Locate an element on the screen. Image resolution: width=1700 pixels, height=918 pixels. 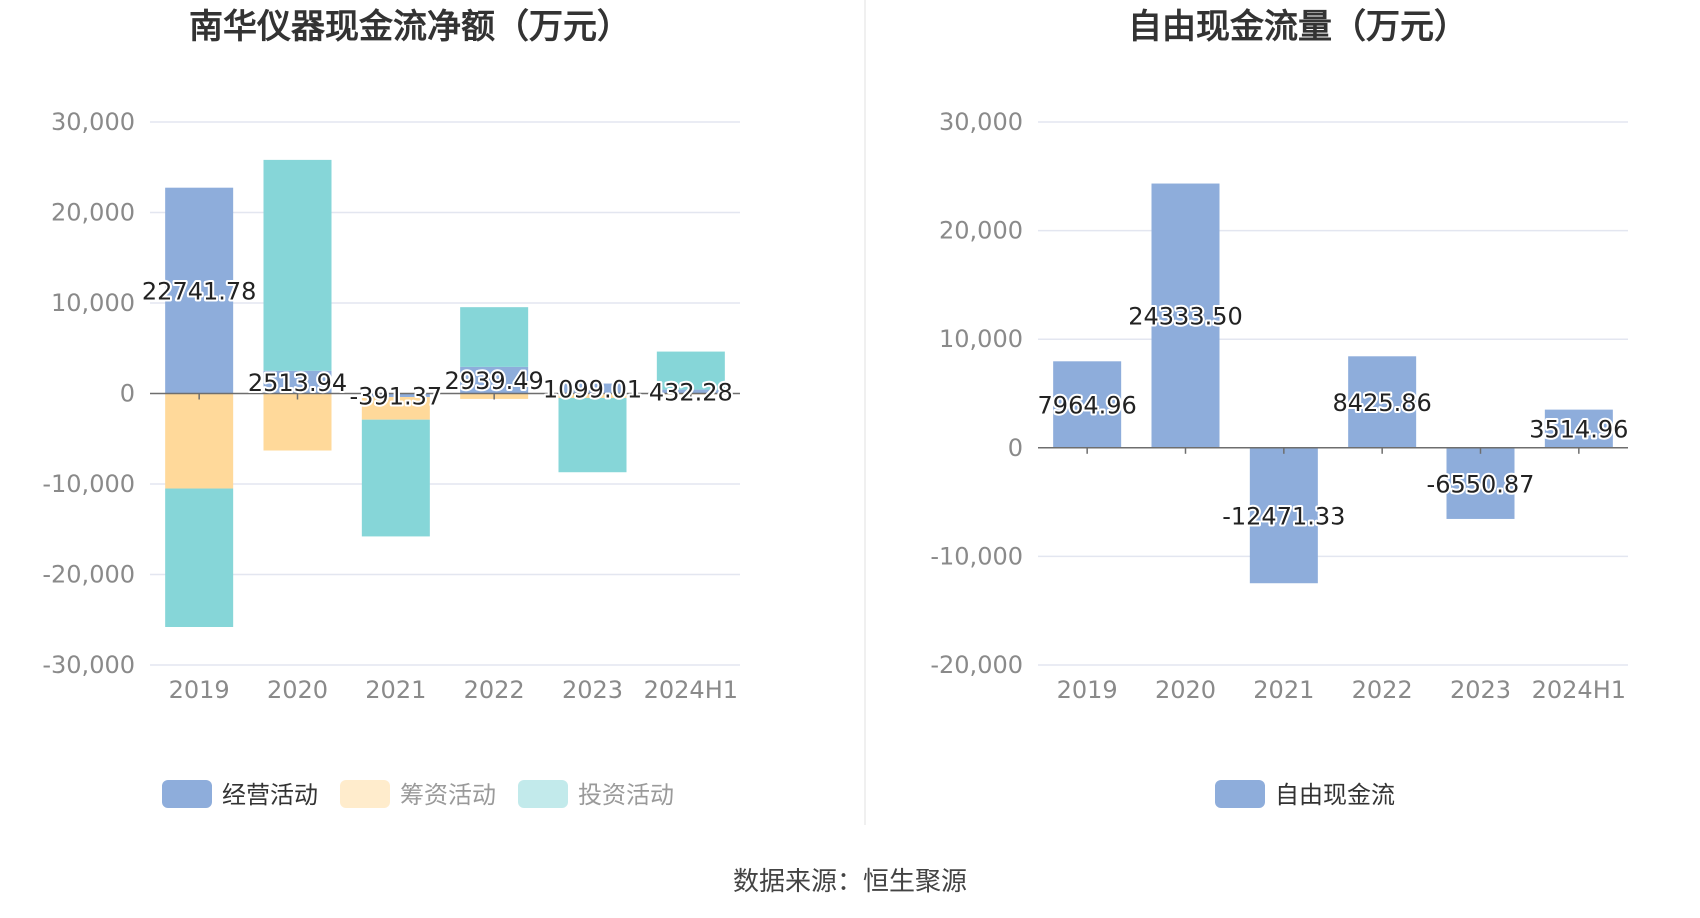
bar-投资活动-2019 is located at coordinates (199, 557).